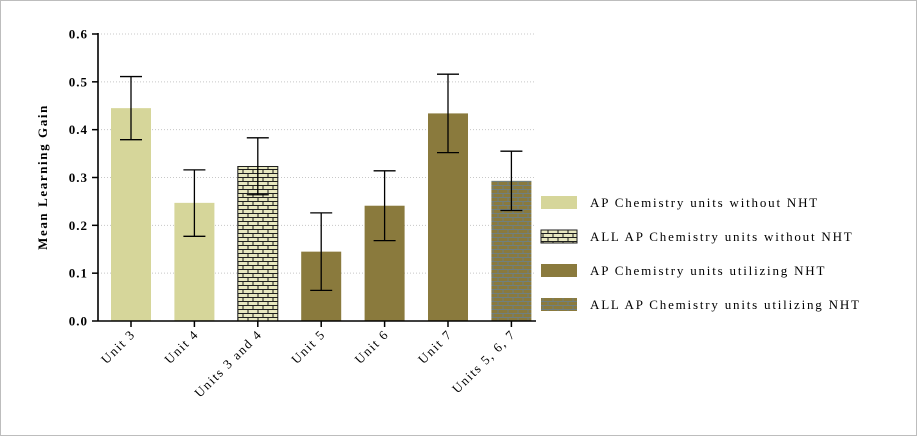 Image resolution: width=917 pixels, height=436 pixels. Describe the element at coordinates (308, 347) in the screenshot. I see `x-tick-label: Unit 5` at that location.